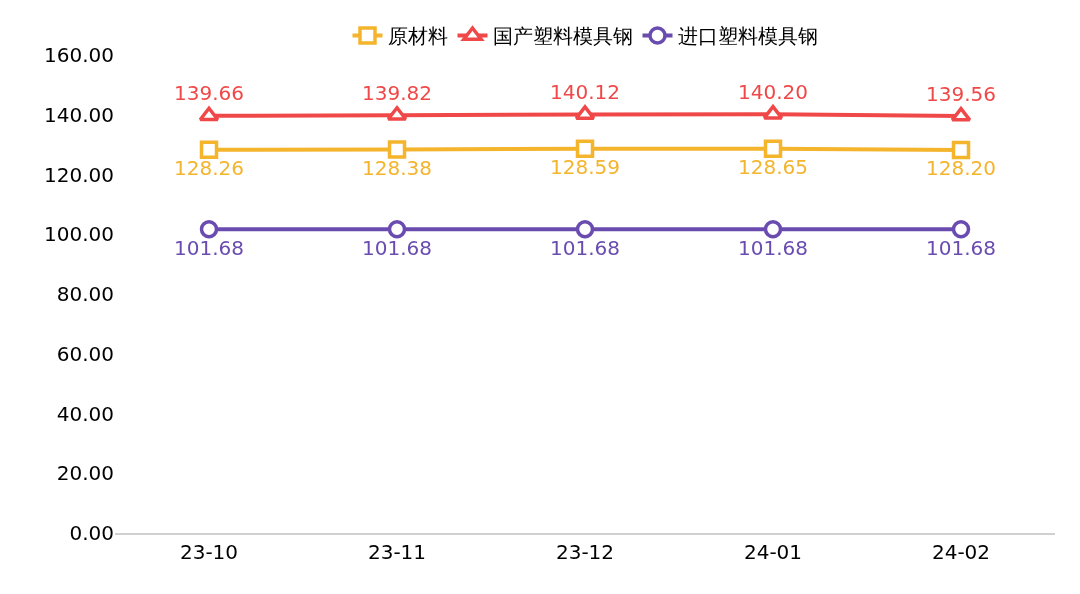  I want to click on x-tick-label: 24-02, so click(961, 551).